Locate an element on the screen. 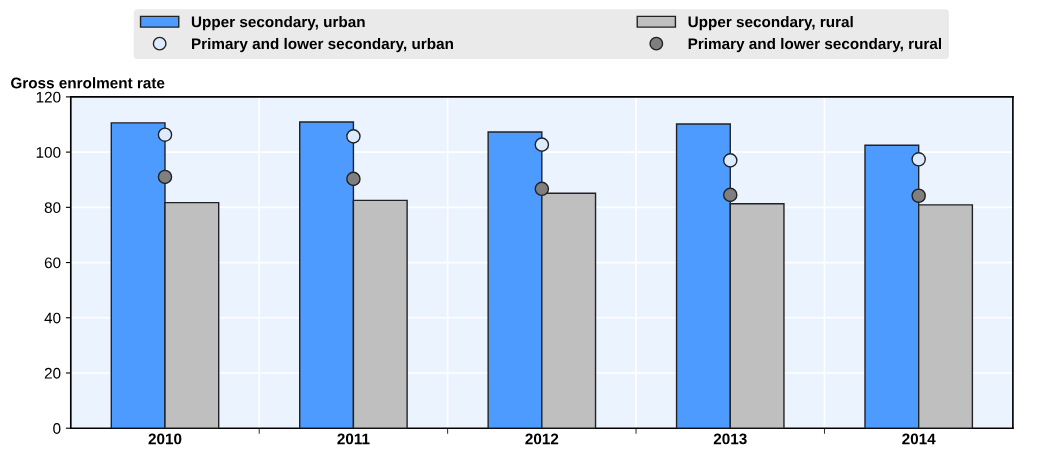  legend-label: Upper secondary, urban is located at coordinates (278, 23).